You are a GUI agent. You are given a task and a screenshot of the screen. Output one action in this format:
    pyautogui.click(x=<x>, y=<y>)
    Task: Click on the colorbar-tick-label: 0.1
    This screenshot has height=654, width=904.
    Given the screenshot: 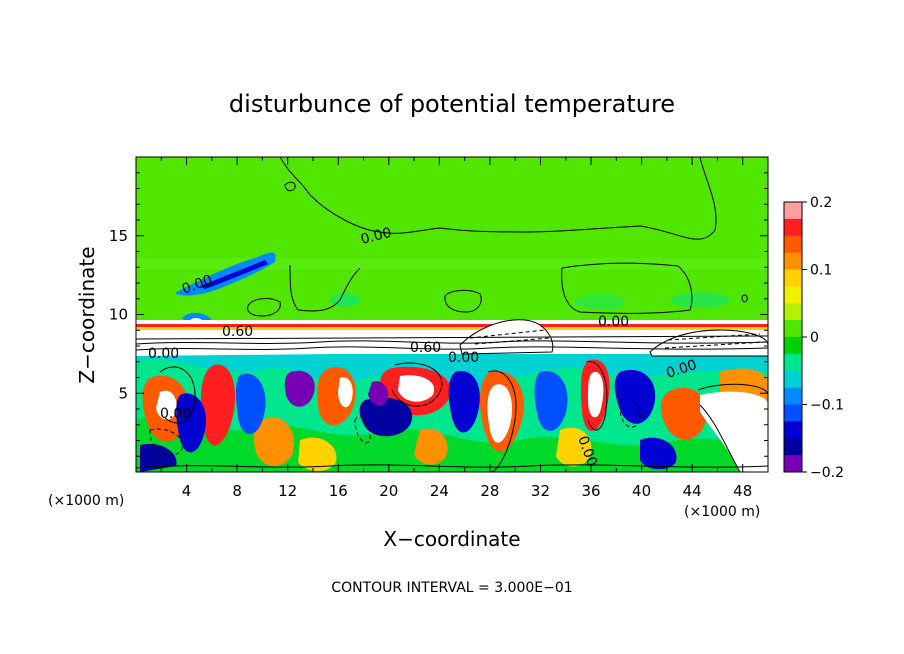 What is the action you would take?
    pyautogui.click(x=821, y=271)
    